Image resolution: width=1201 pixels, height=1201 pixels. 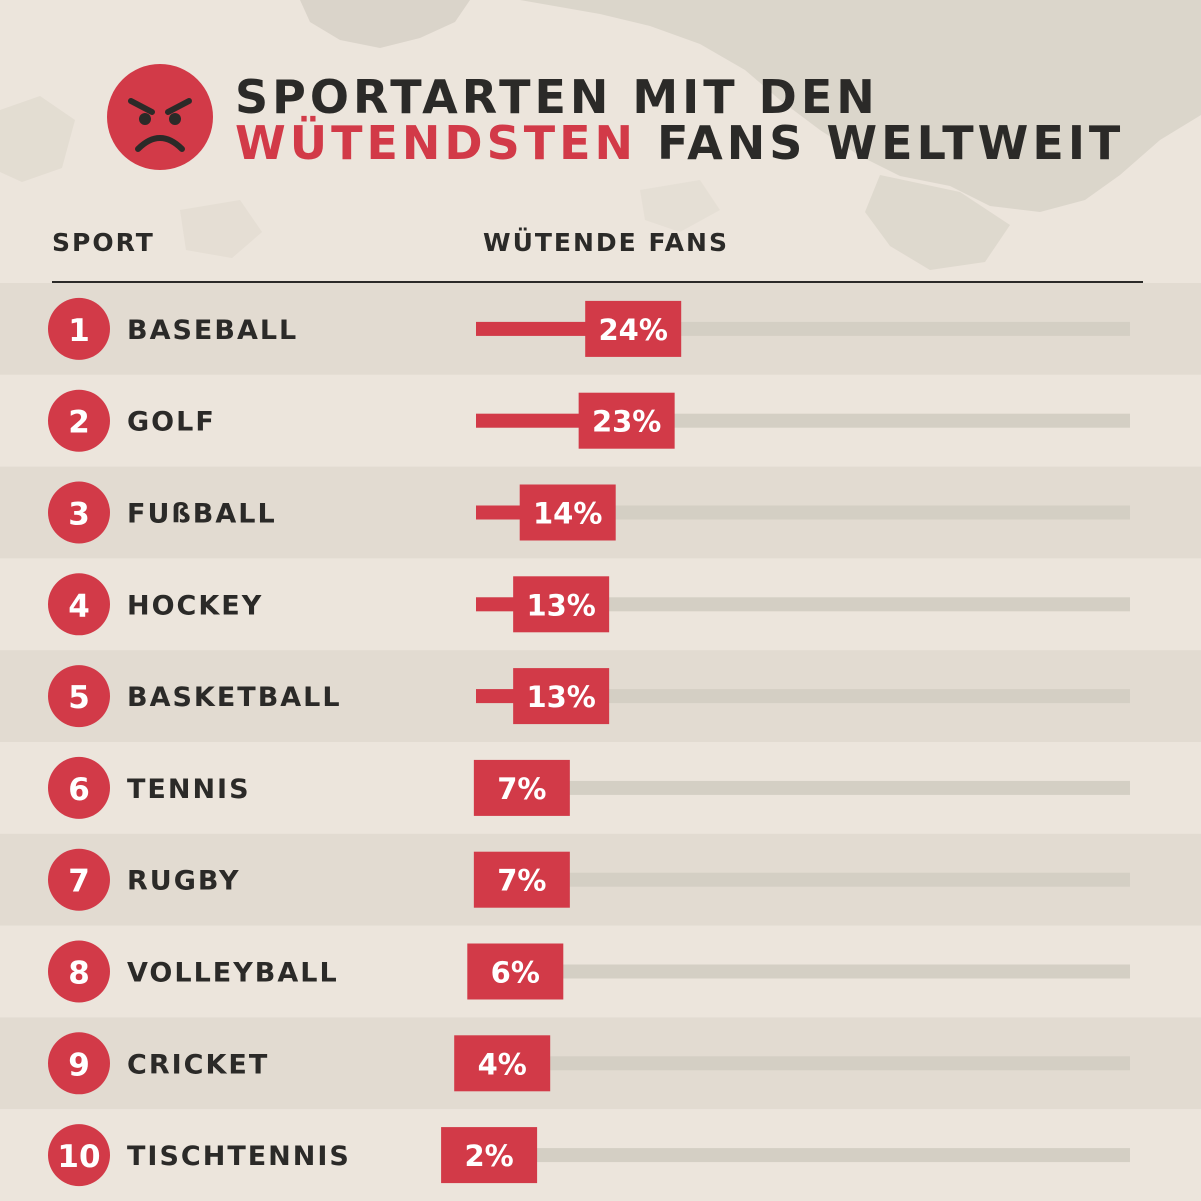 I want to click on value-label: 6%, so click(x=515, y=973).